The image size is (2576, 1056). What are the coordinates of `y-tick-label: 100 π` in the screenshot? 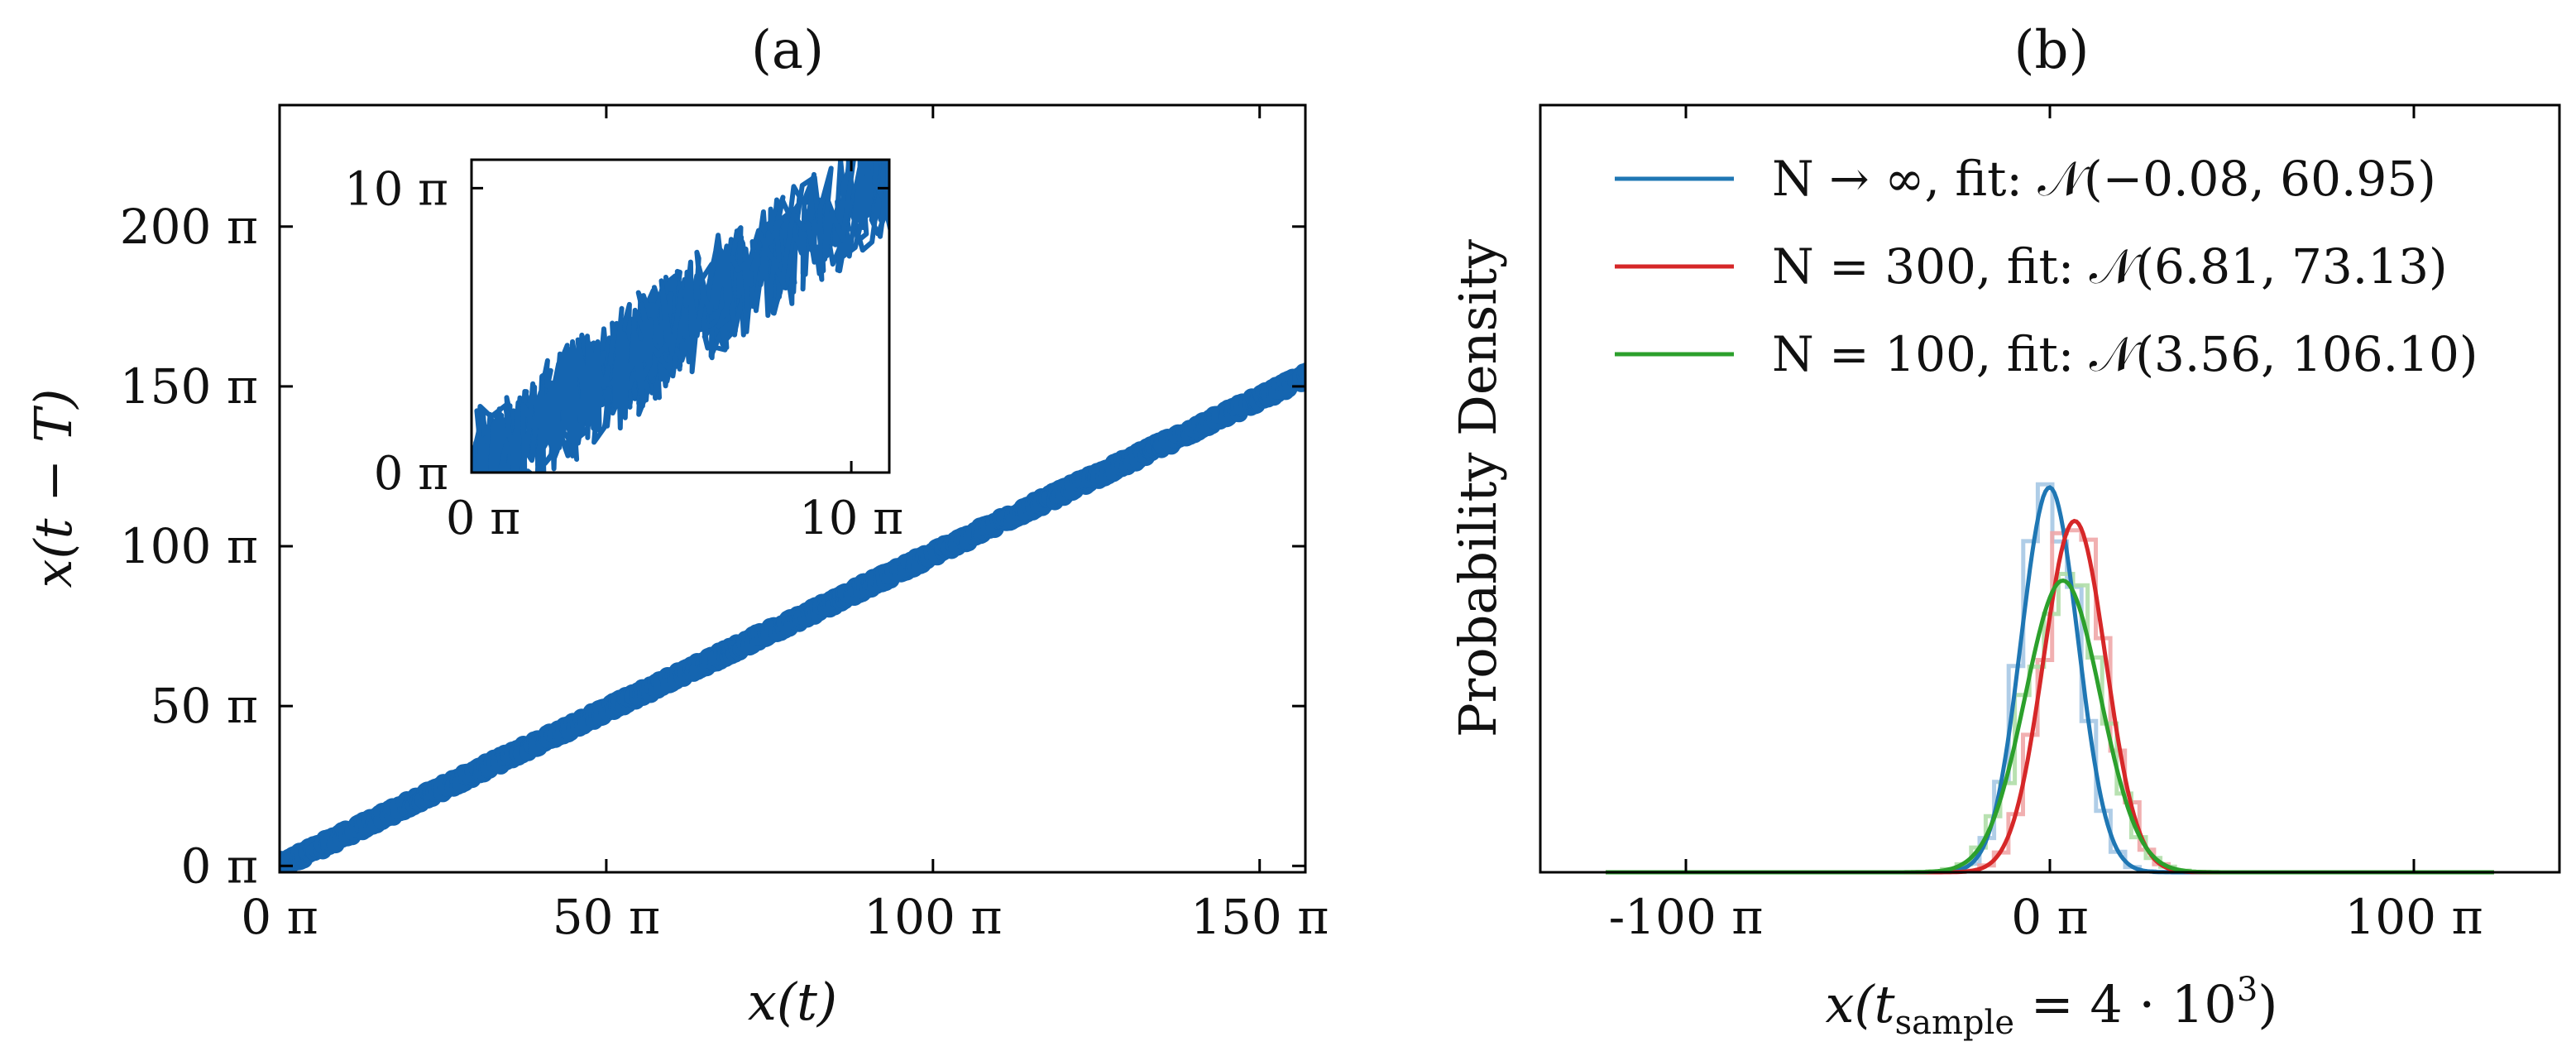 It's located at (189, 546).